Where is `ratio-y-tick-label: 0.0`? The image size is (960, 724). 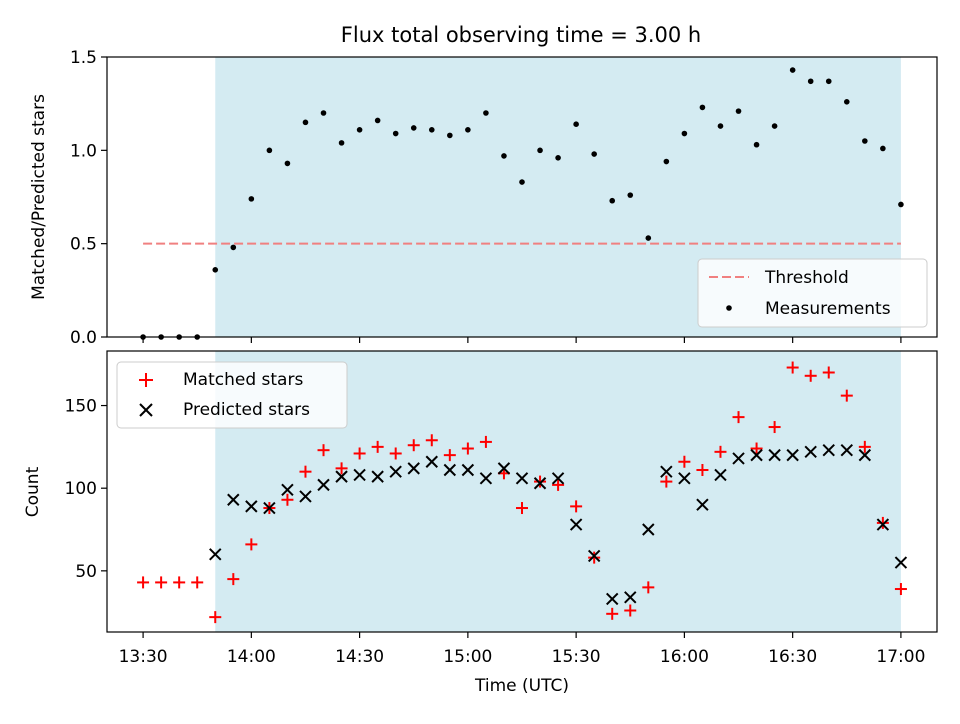
ratio-y-tick-label: 0.0 is located at coordinates (83, 338).